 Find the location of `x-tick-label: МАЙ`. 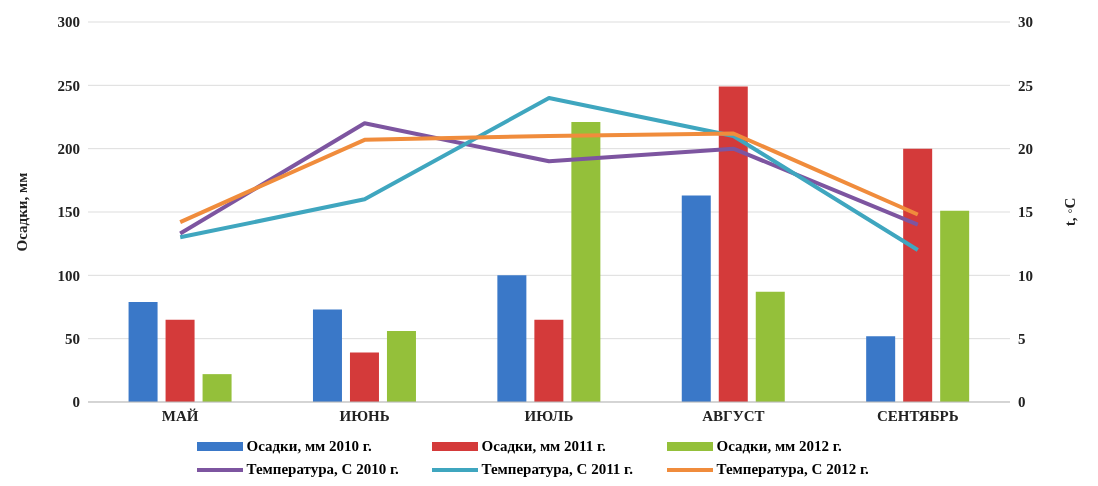

x-tick-label: МАЙ is located at coordinates (180, 415).